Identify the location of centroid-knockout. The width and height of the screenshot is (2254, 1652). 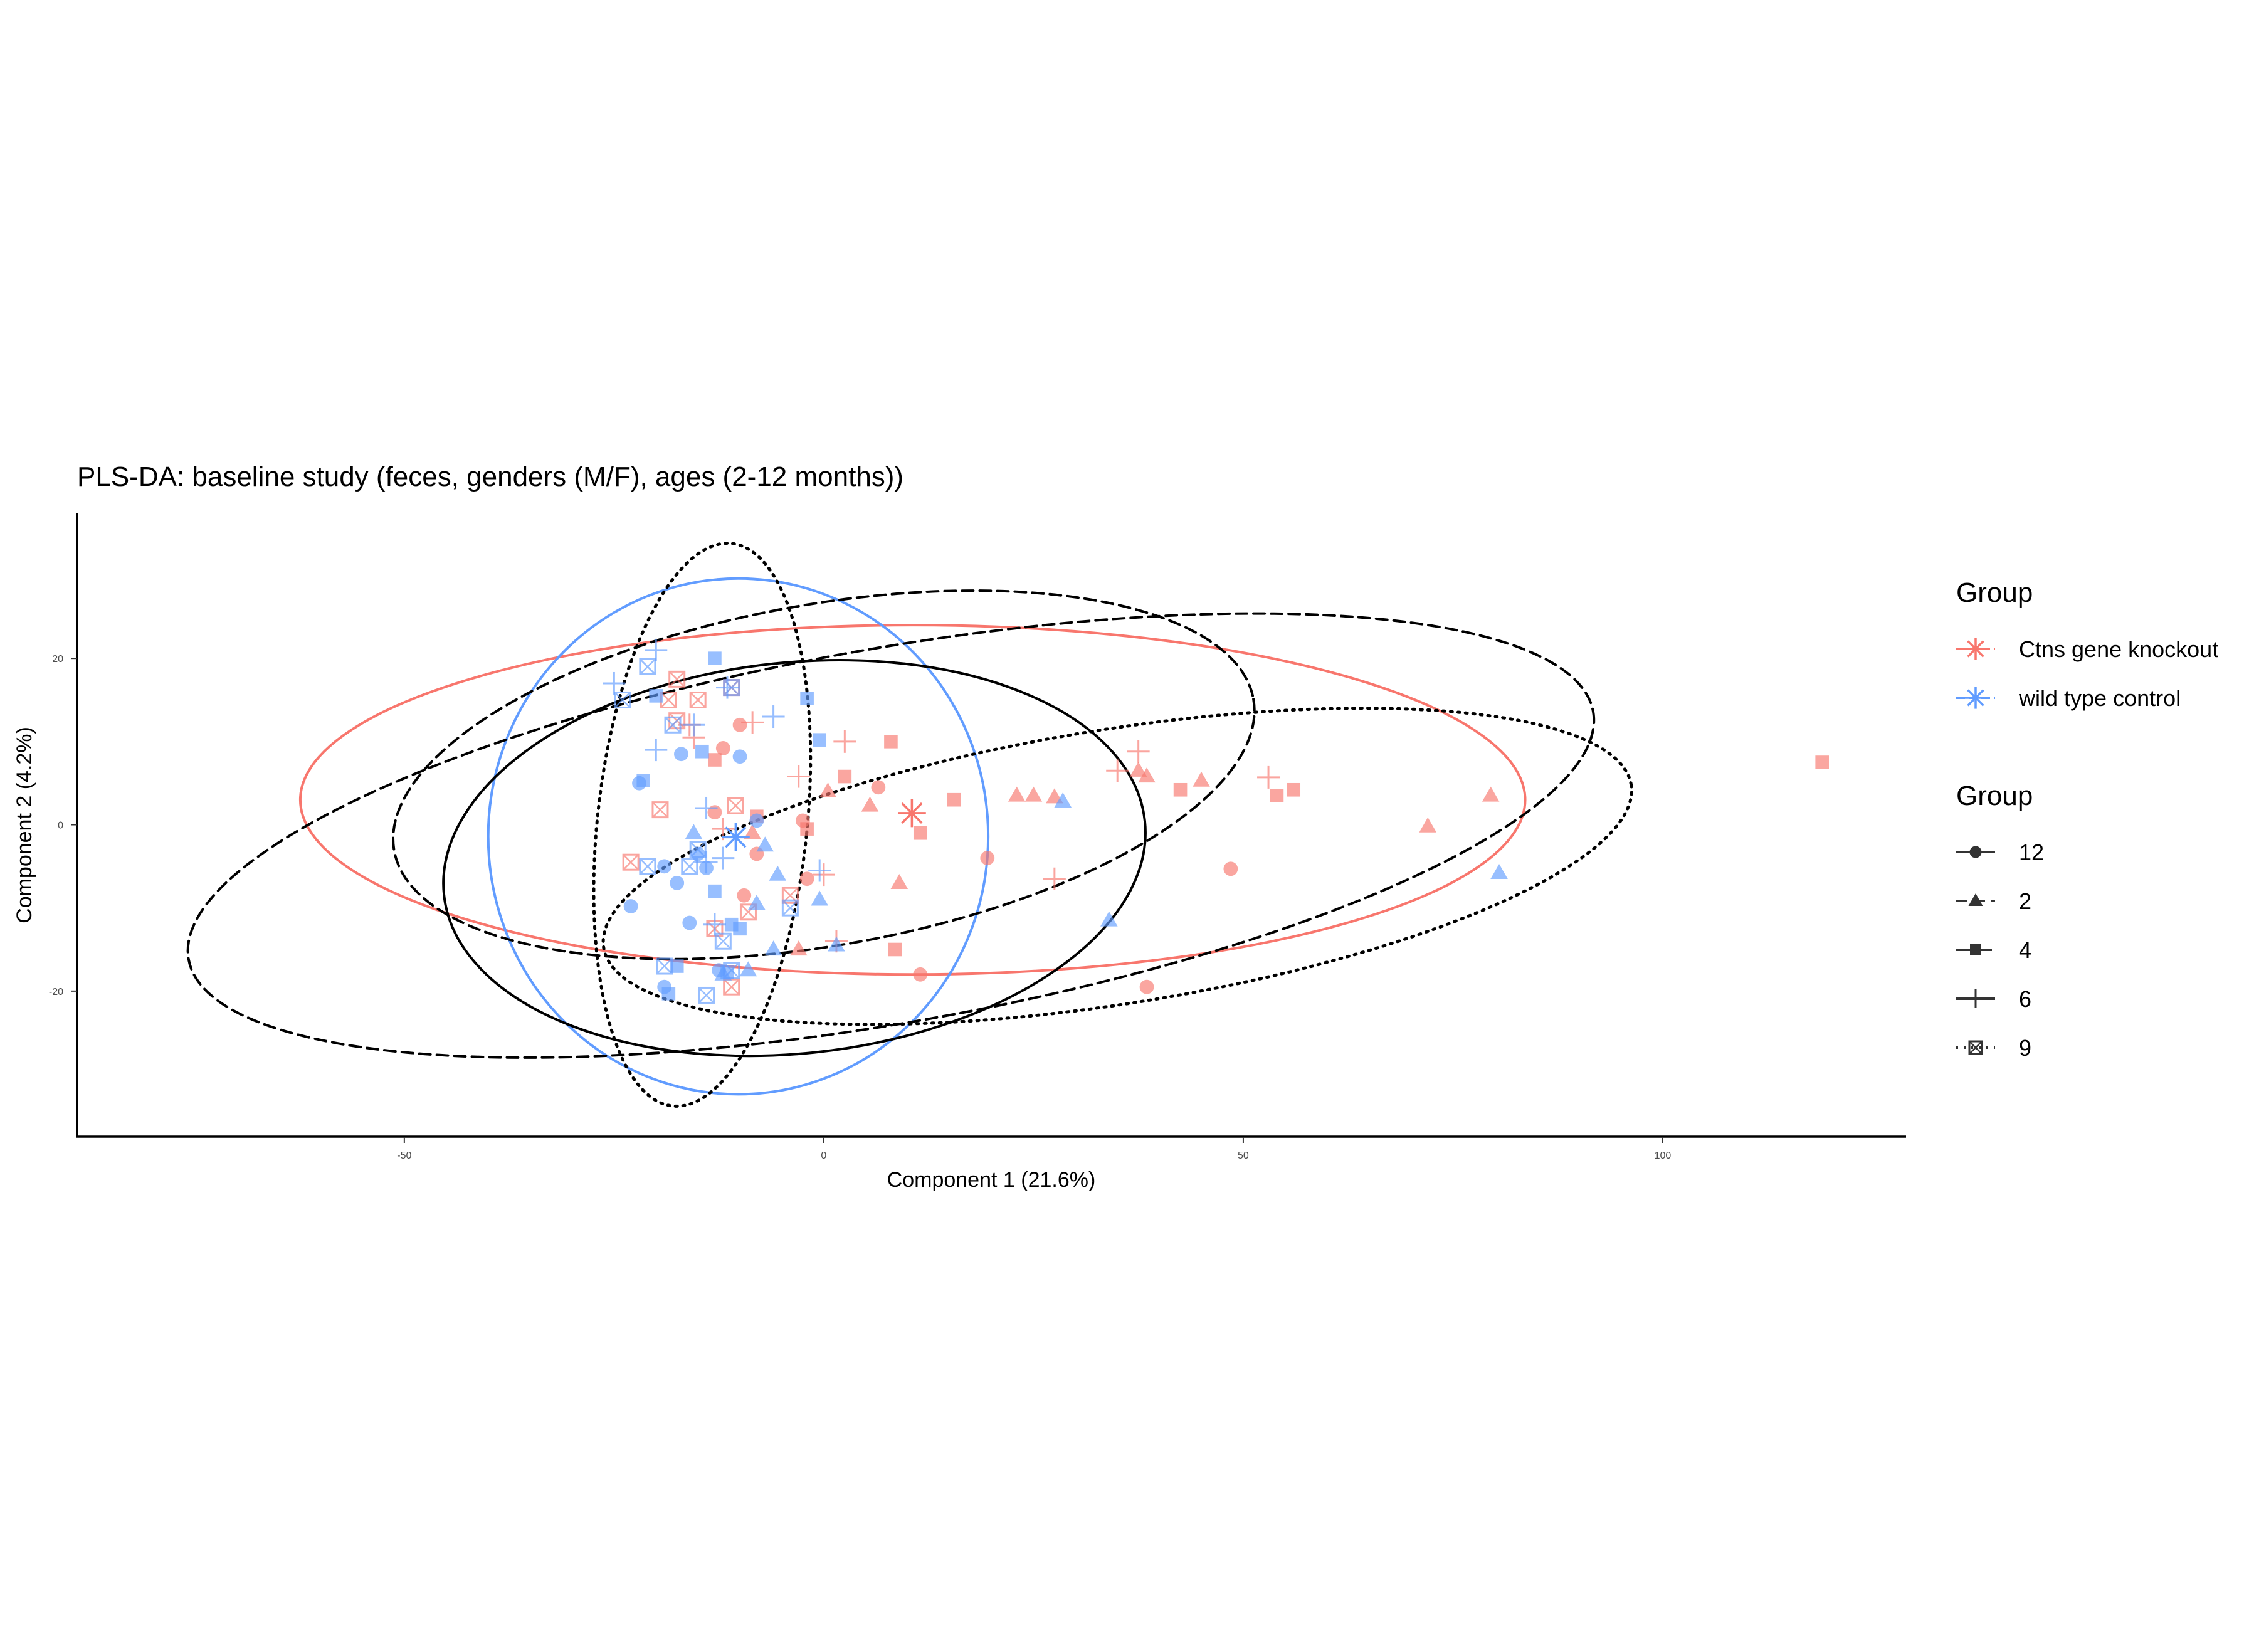
(911, 813).